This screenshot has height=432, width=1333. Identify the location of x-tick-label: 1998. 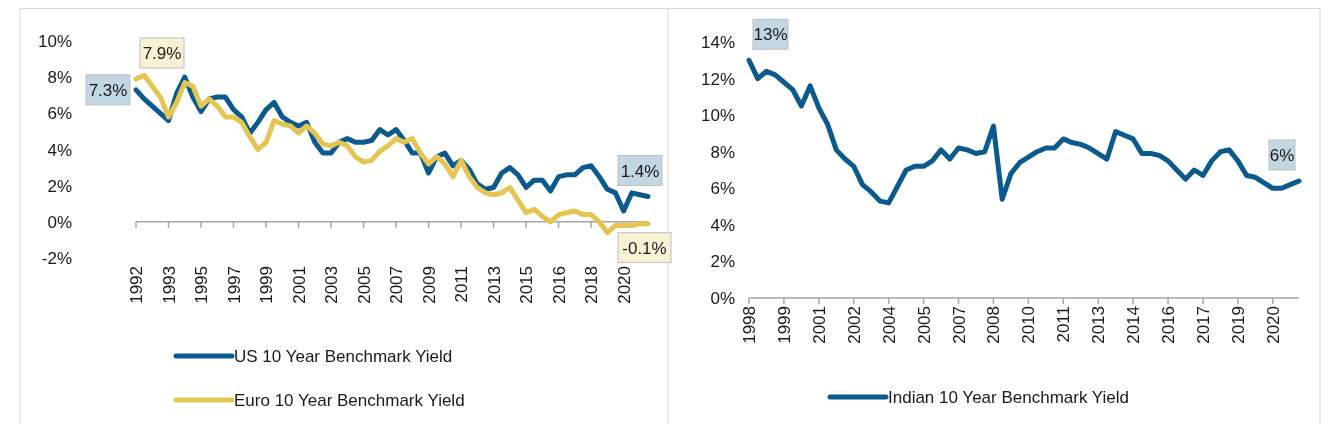
(749, 325).